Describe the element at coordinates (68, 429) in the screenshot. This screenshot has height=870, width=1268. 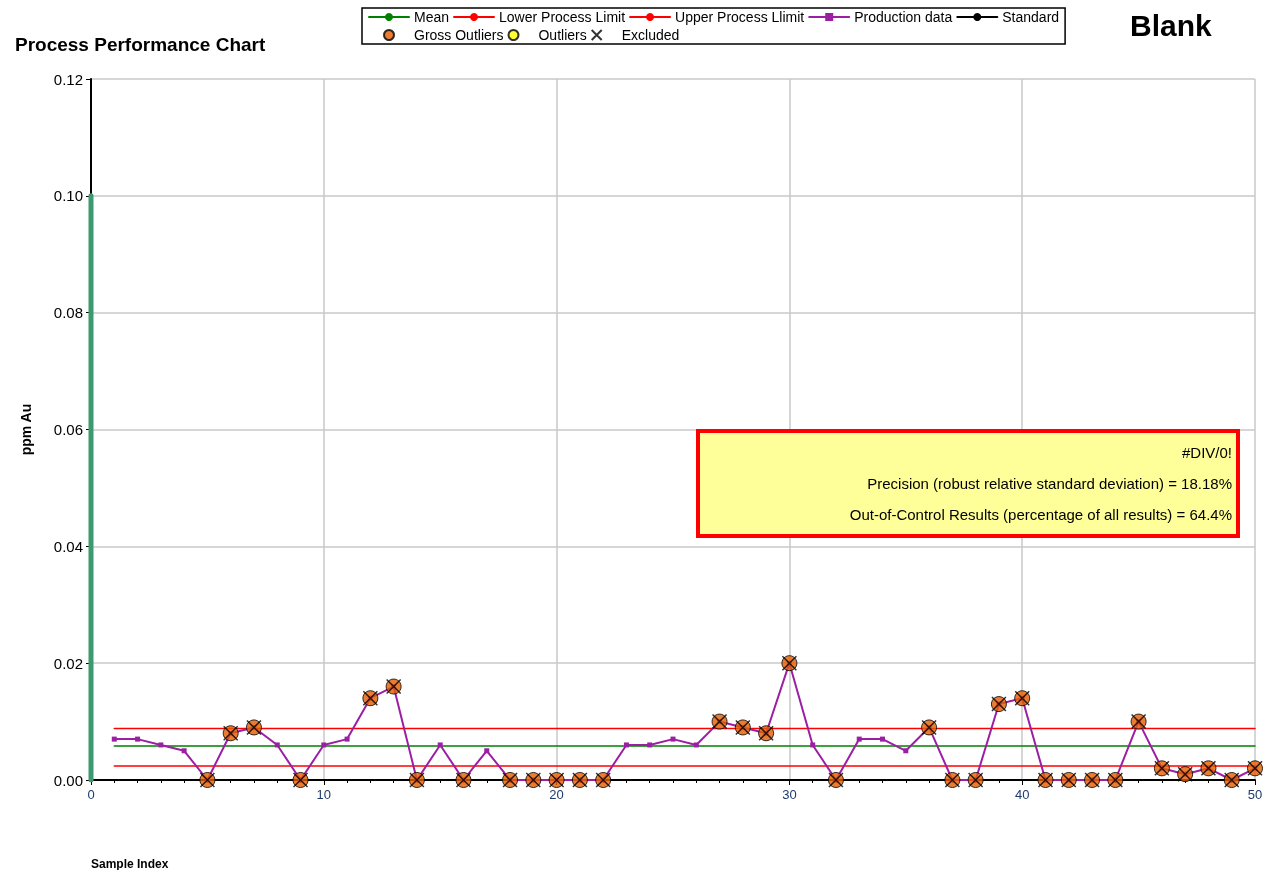
I see `y-tick-label: 0.06` at that location.